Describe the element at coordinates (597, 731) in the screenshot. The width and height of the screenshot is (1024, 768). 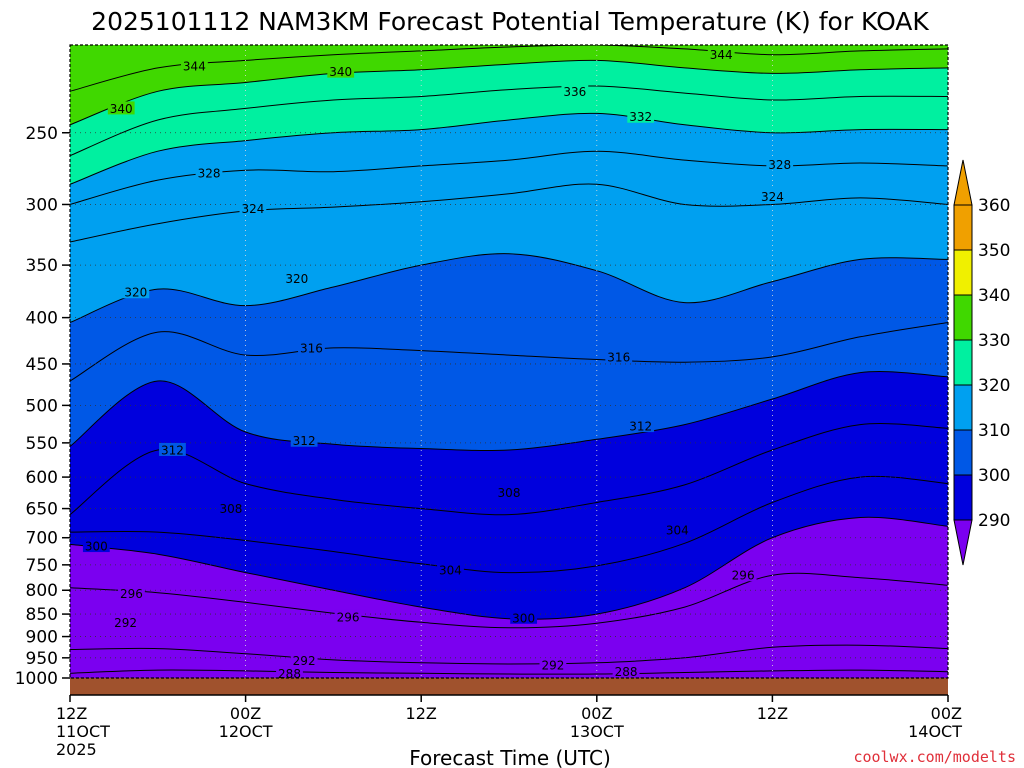
I see `x-tick-date-label: 13OCT` at that location.